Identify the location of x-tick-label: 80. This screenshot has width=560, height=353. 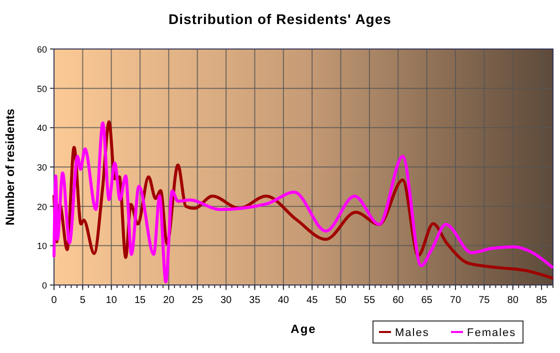
(513, 300).